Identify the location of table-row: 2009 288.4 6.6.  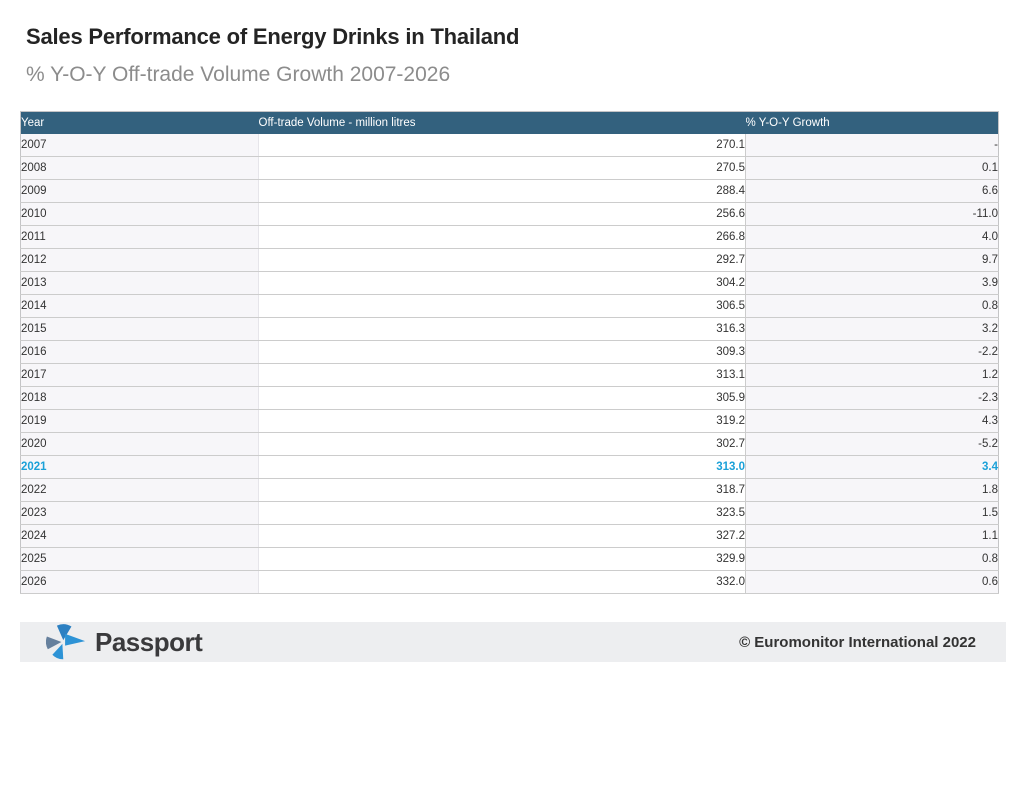
(509, 191).